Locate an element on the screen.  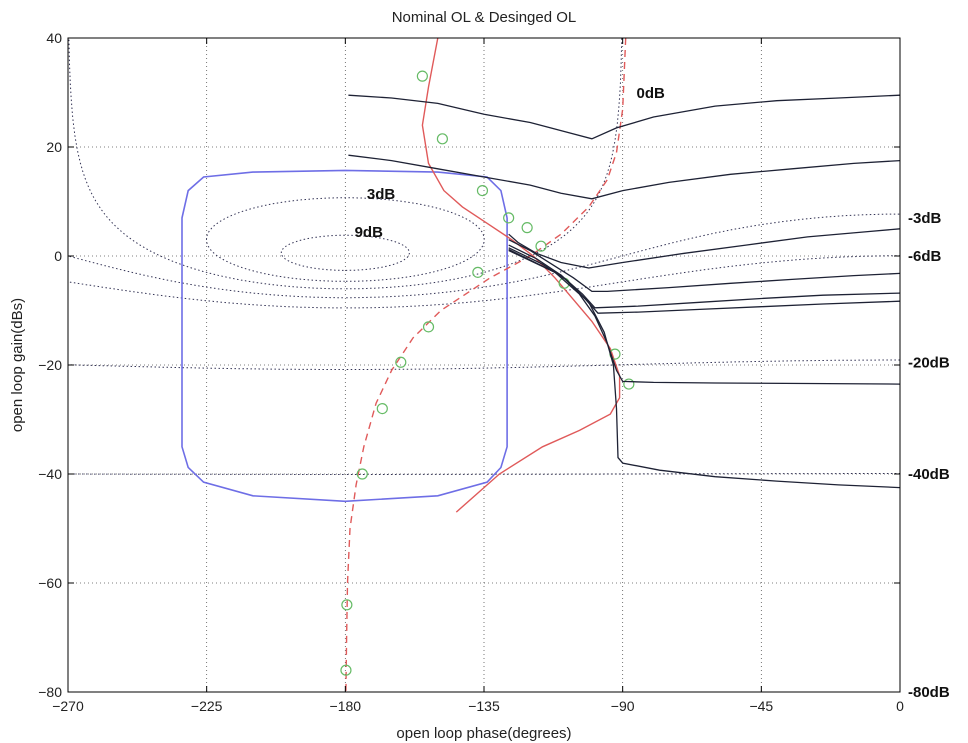
contour-label: -3dB is located at coordinates (925, 218).